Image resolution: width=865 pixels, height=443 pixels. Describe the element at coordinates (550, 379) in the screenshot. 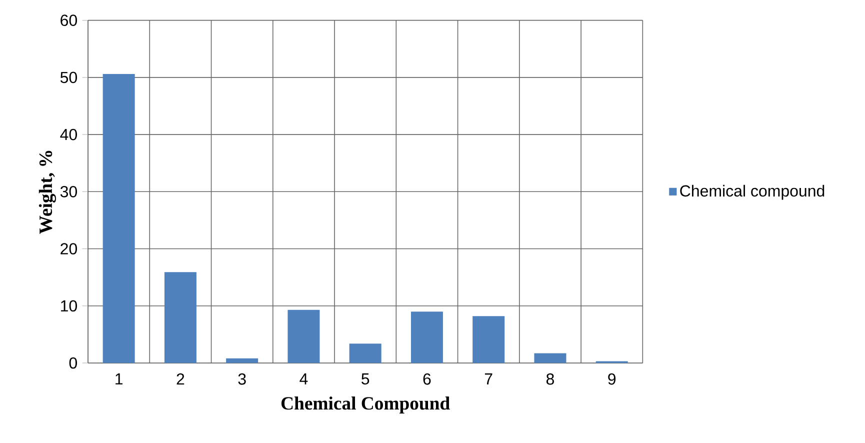

I see `x-tick-label: 8` at that location.